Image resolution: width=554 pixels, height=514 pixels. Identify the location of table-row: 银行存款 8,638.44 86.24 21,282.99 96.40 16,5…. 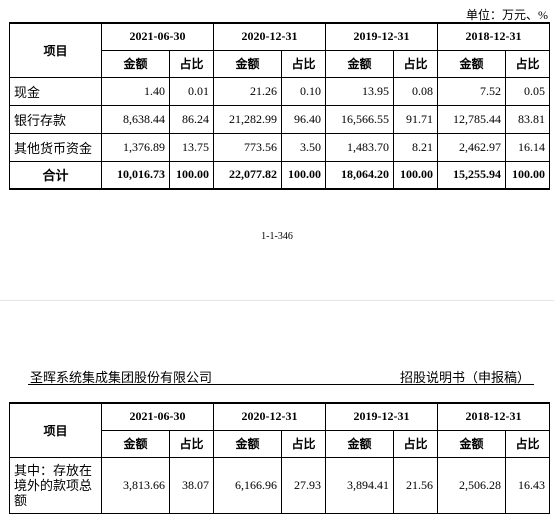
(279, 119).